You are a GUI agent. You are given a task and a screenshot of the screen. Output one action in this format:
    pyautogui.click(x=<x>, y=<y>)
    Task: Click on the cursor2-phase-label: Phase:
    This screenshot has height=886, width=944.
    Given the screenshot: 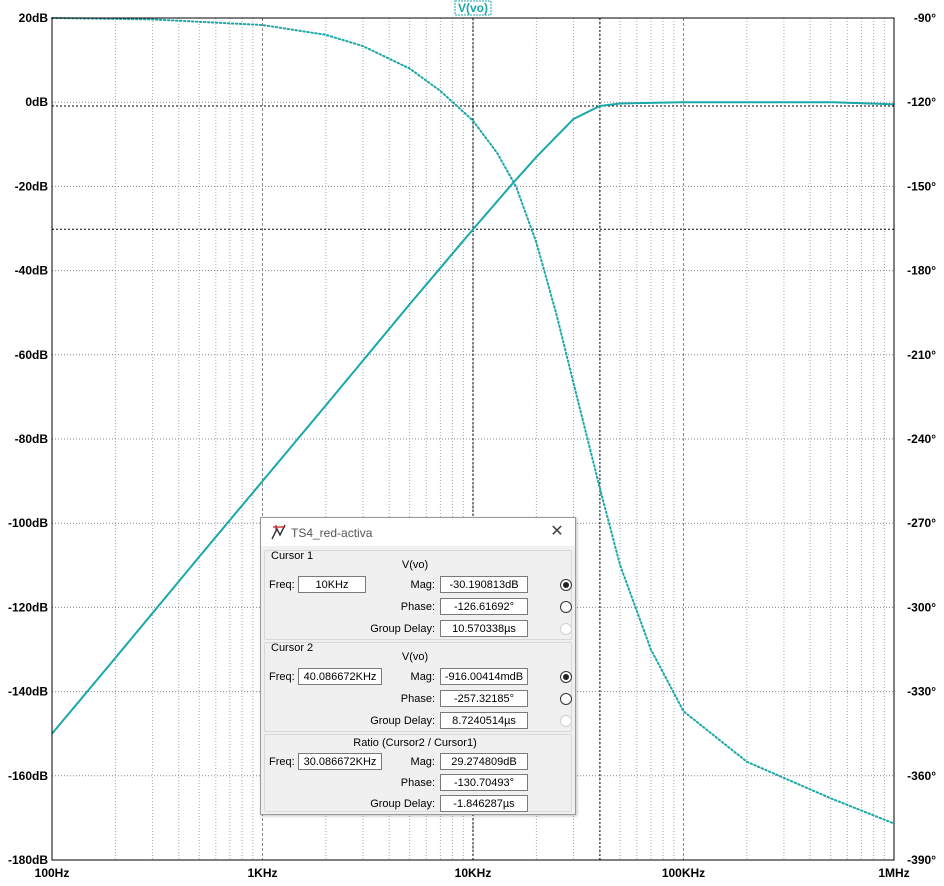 What is the action you would take?
    pyautogui.click(x=417, y=699)
    